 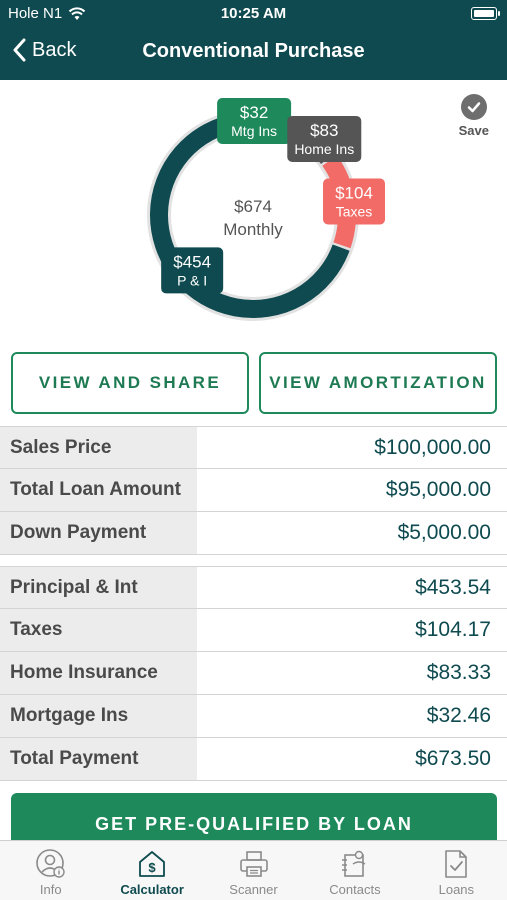 What do you see at coordinates (453, 758) in the screenshot?
I see `row-value: $673.50` at bounding box center [453, 758].